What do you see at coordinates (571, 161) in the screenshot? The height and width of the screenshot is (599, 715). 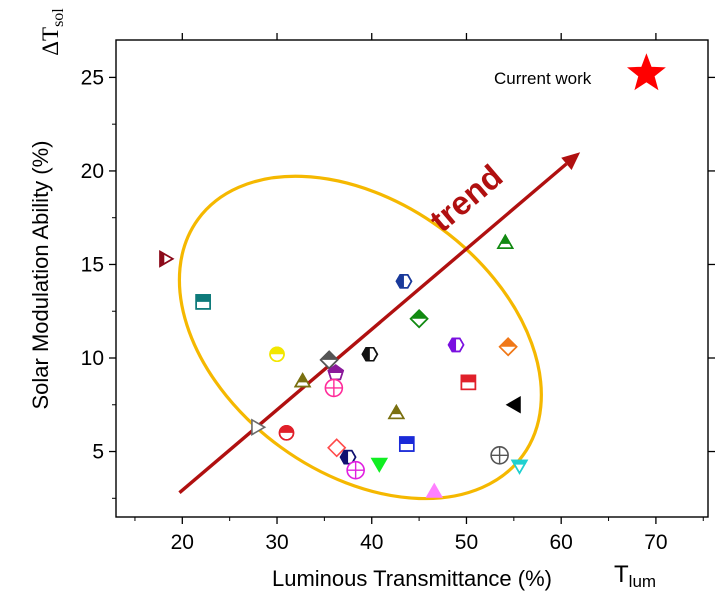 I see `trend-arrowhead` at bounding box center [571, 161].